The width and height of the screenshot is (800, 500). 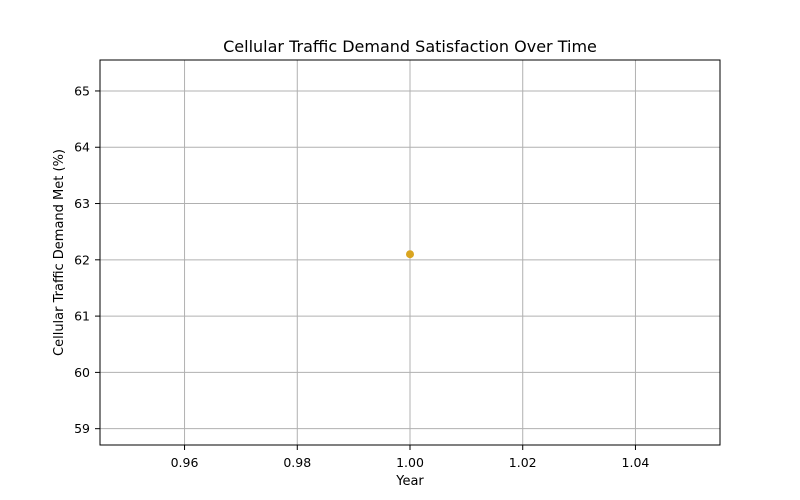 What do you see at coordinates (636, 462) in the screenshot?
I see `x-tick-label: 1.04` at bounding box center [636, 462].